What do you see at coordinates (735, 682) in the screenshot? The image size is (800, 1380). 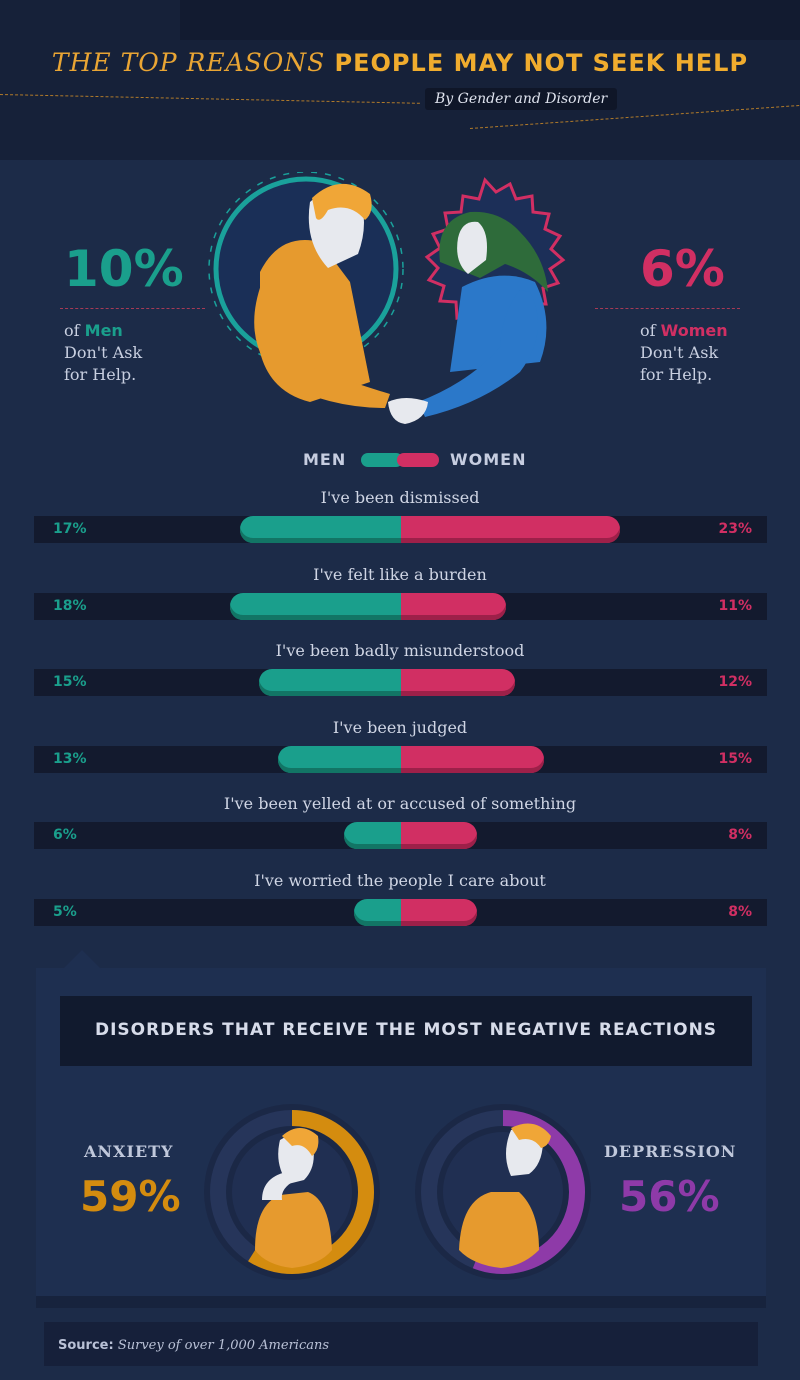 I see `women-value-label: 12%` at bounding box center [735, 682].